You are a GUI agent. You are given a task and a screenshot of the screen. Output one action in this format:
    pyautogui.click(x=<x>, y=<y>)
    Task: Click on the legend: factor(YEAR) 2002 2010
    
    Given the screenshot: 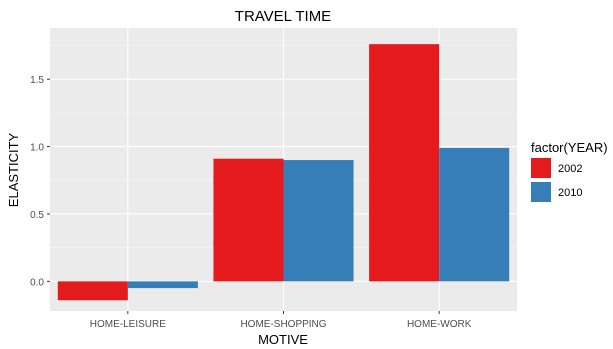 What is the action you would take?
    pyautogui.click(x=569, y=171)
    